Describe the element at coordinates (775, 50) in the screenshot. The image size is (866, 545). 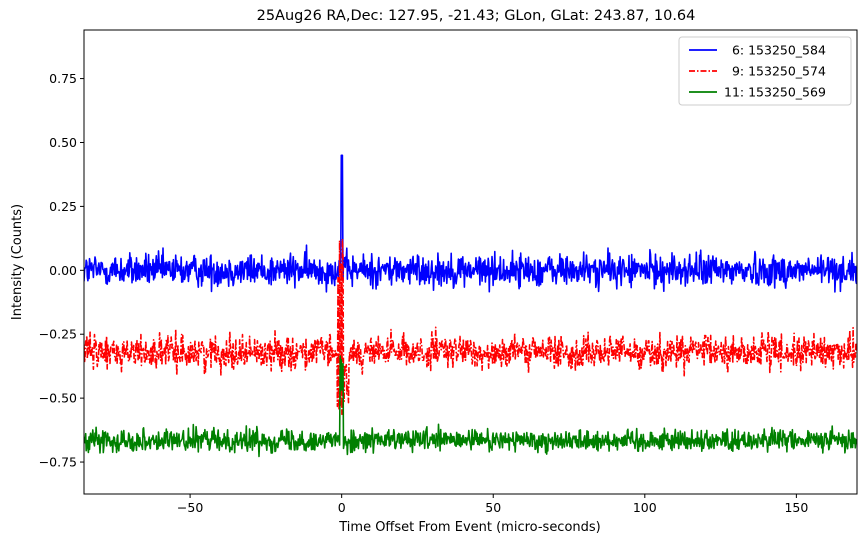
I see `legend-label-1: 6: 153250_584` at that location.